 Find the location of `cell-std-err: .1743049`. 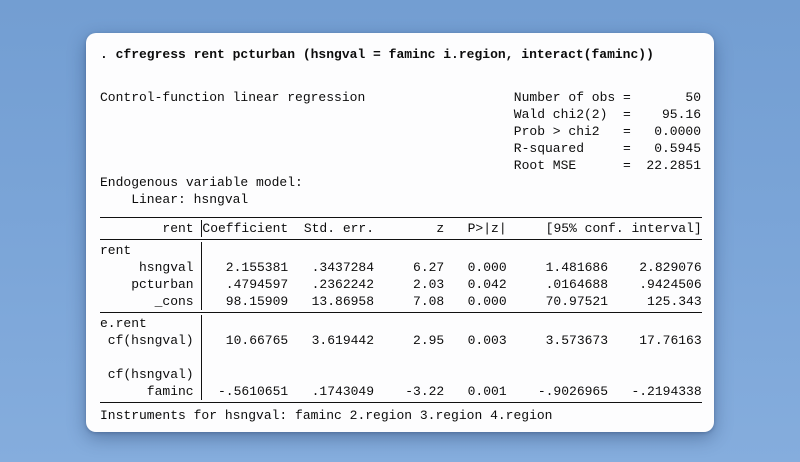

cell-std-err: .1743049 is located at coordinates (343, 391).